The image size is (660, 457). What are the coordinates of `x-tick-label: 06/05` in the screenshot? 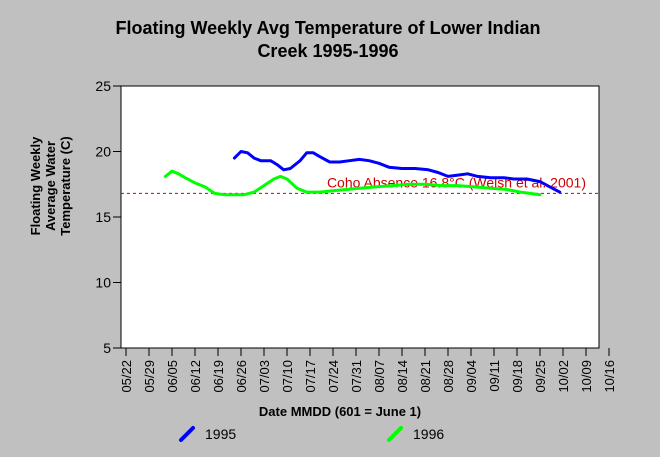 It's located at (172, 376).